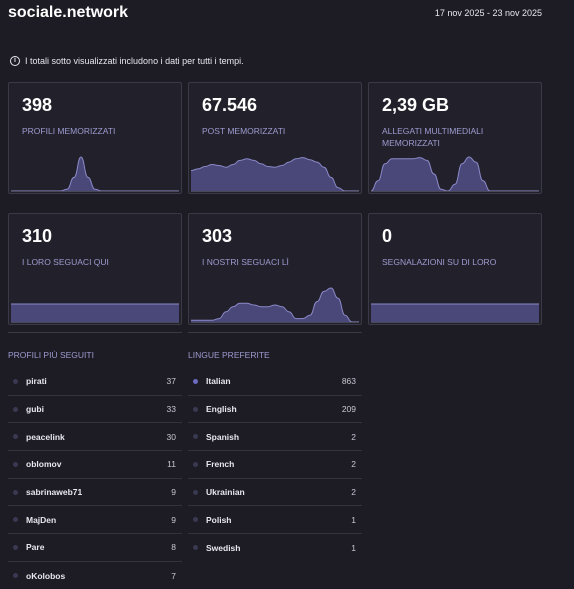  I want to click on row-name: MajDen, so click(41, 519).